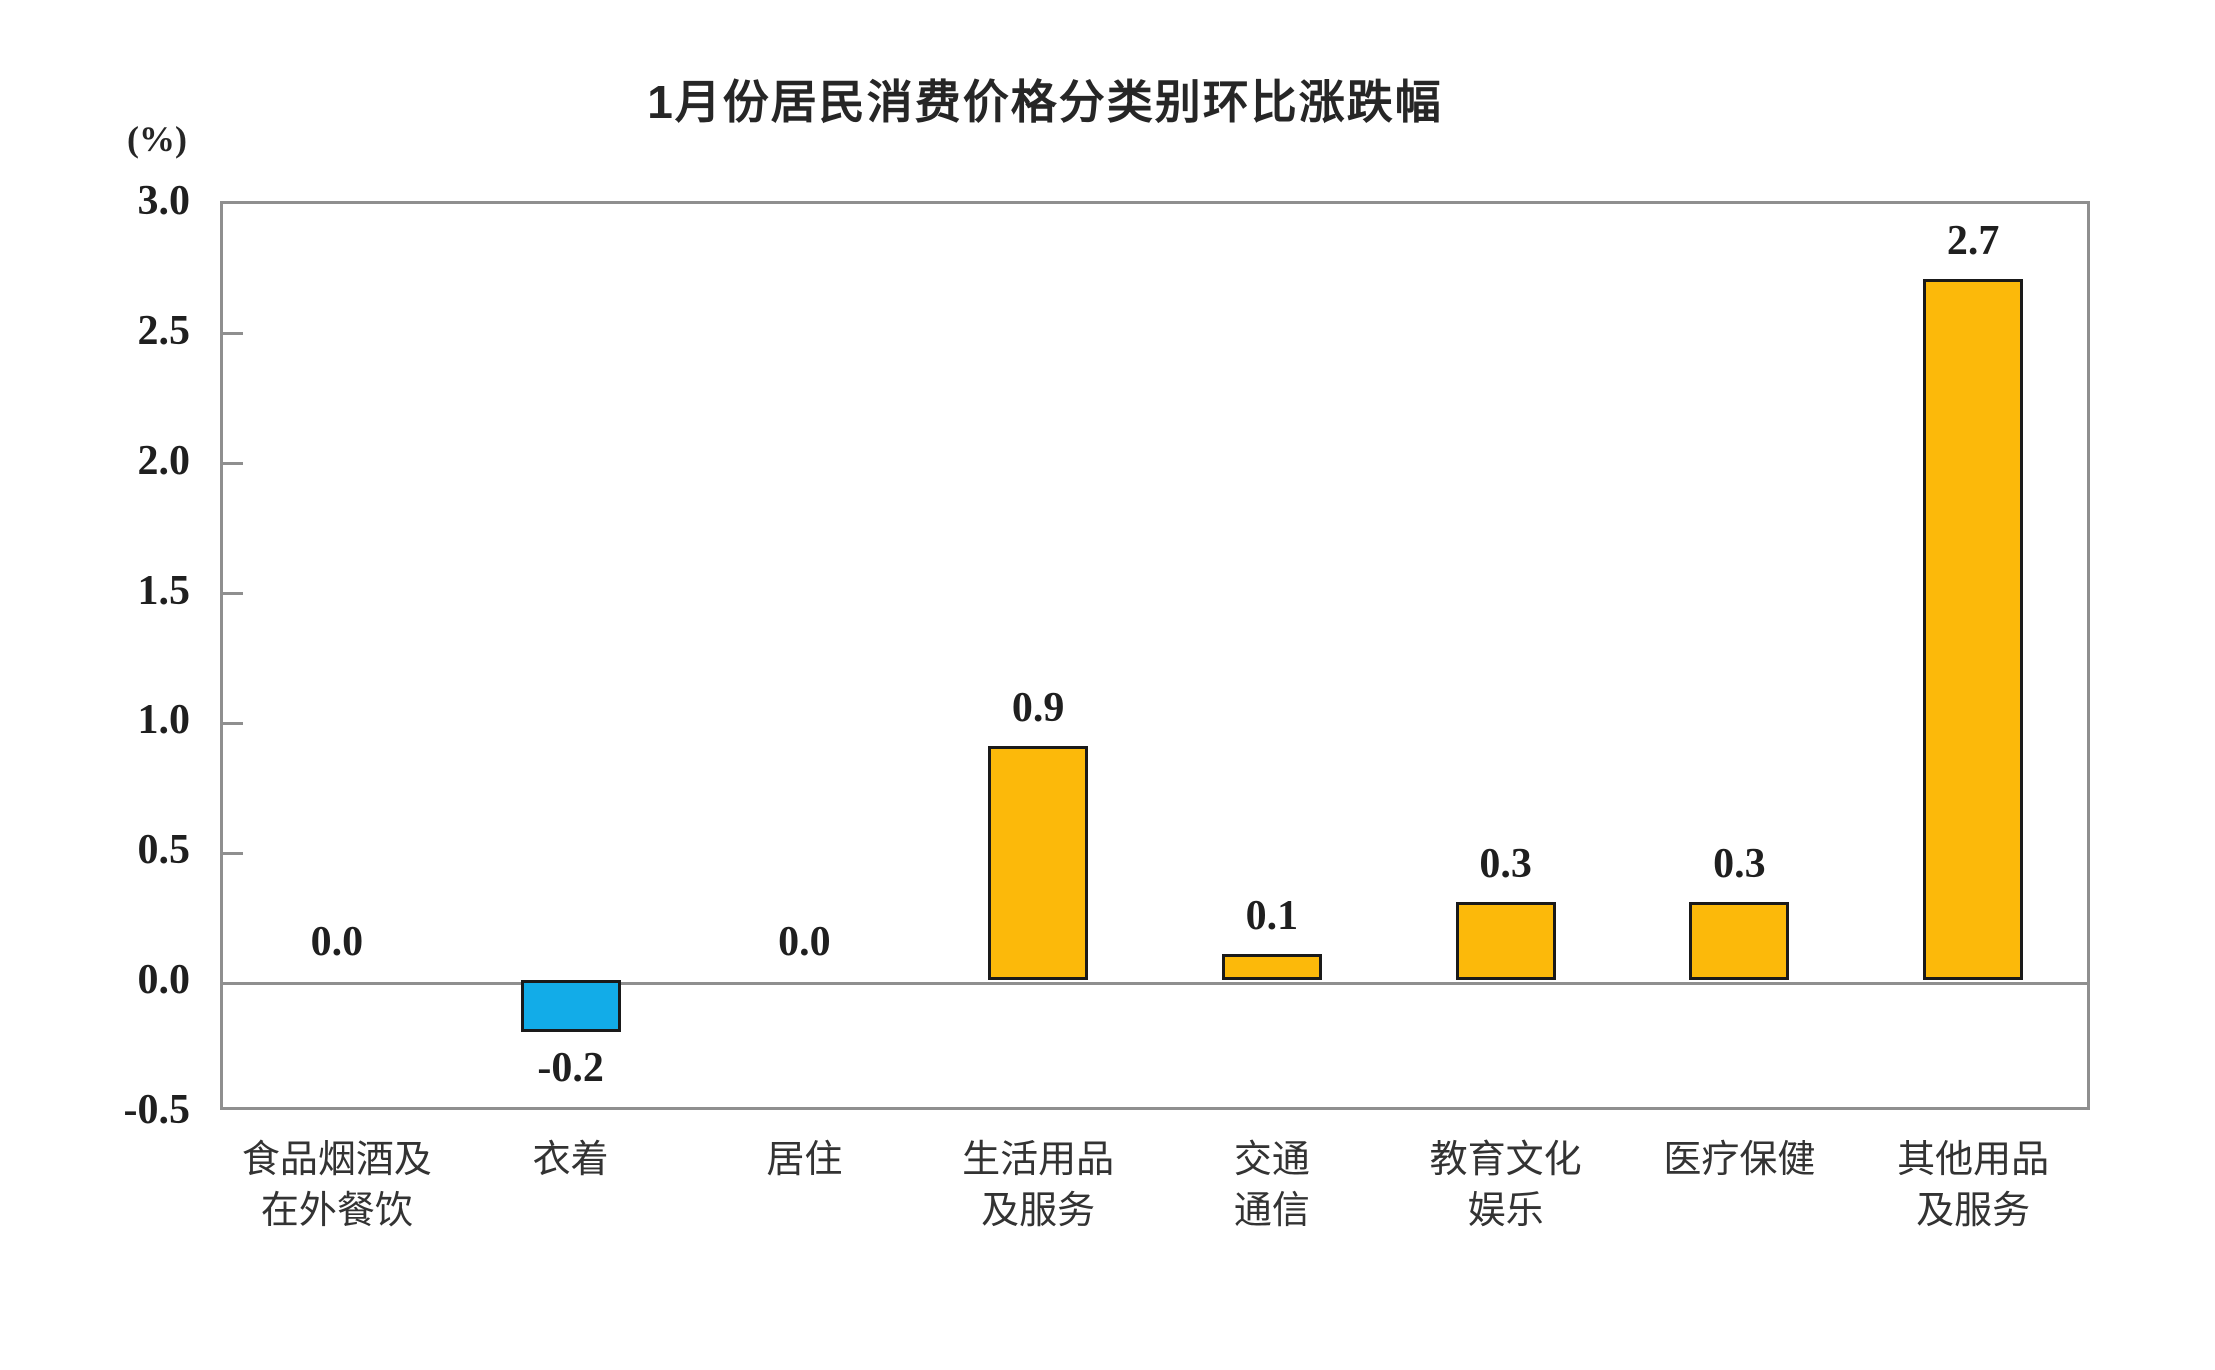 The image size is (2215, 1370). What do you see at coordinates (1155, 983) in the screenshot?
I see `zero-baseline` at bounding box center [1155, 983].